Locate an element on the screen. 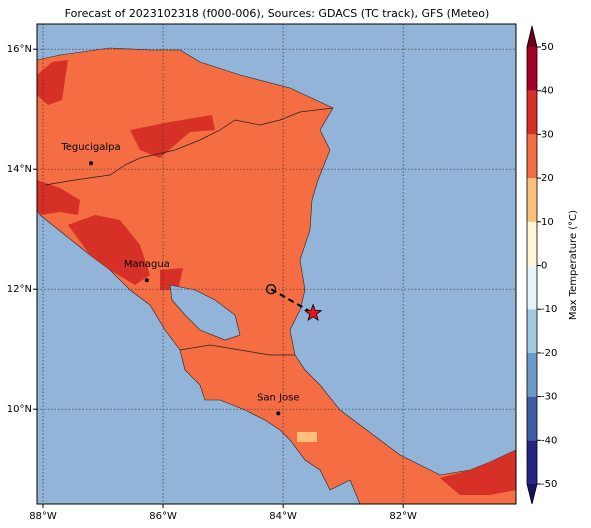 Image resolution: width=591 pixels, height=528 pixels. x-tick-label: 82°W is located at coordinates (403, 516).